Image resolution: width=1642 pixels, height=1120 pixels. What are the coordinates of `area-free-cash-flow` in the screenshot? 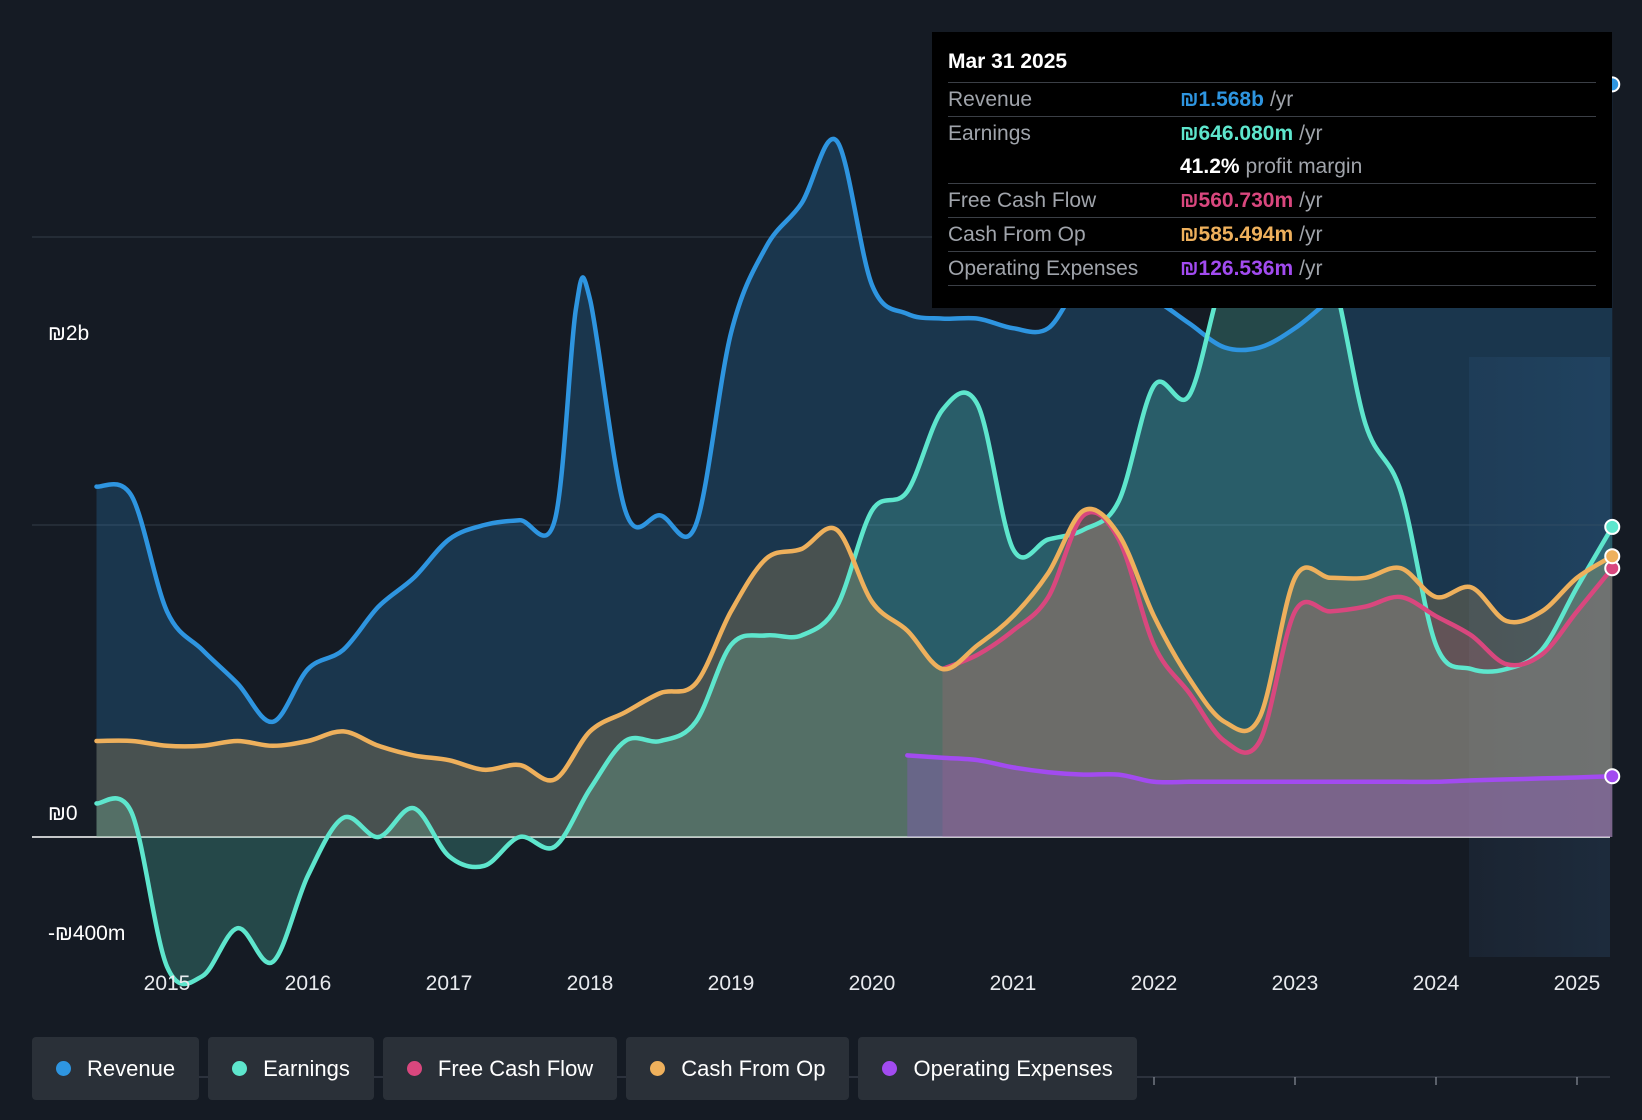 It's located at (1277, 674).